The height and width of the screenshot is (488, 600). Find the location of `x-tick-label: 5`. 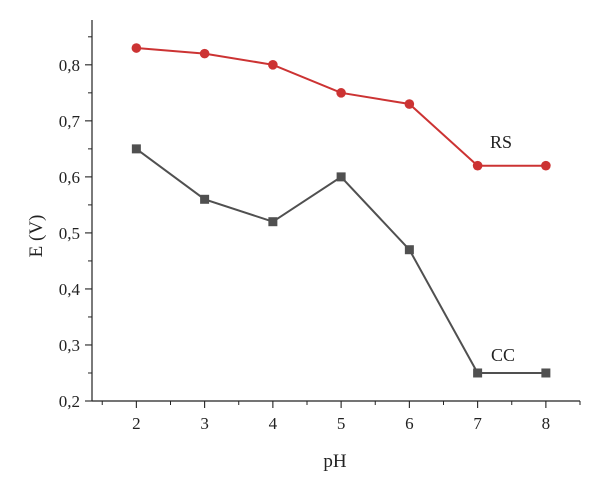

x-tick-label: 5 is located at coordinates (341, 423).